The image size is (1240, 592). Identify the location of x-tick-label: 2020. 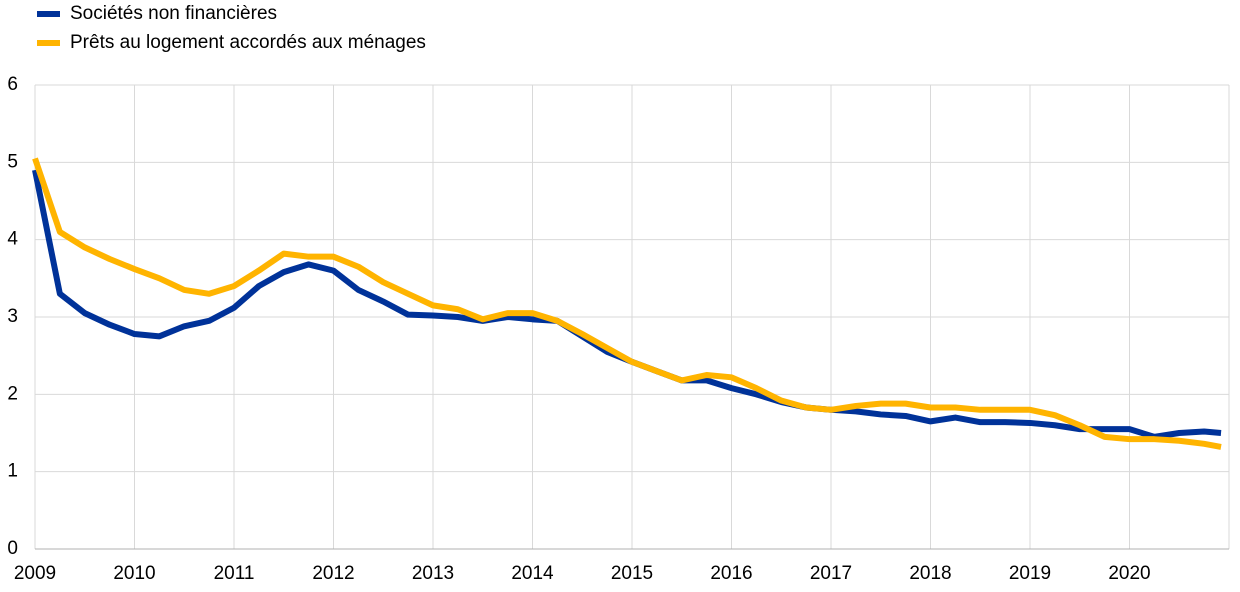
(1129, 573).